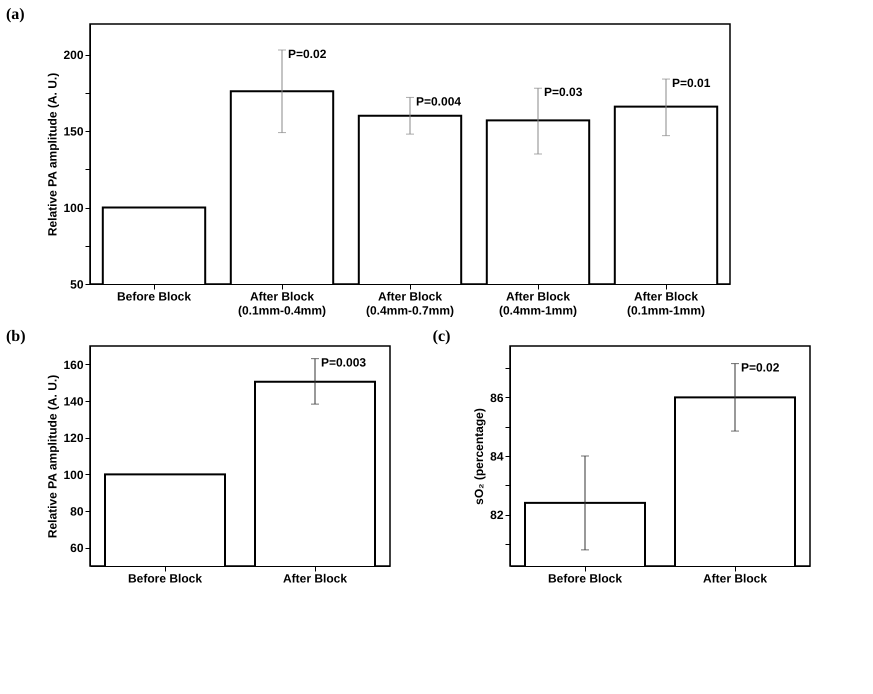 The width and height of the screenshot is (873, 694). I want to click on x-tick-label: After Block (0.1mm-1mm), so click(666, 304).